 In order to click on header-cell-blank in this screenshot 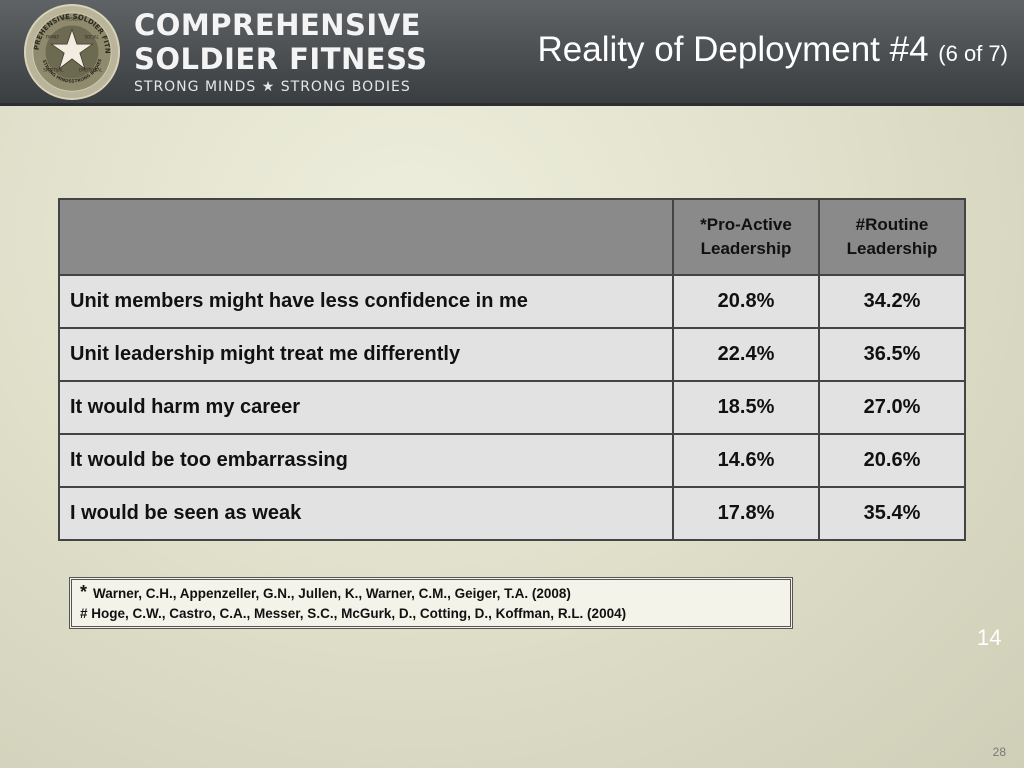, I will do `click(366, 237)`.